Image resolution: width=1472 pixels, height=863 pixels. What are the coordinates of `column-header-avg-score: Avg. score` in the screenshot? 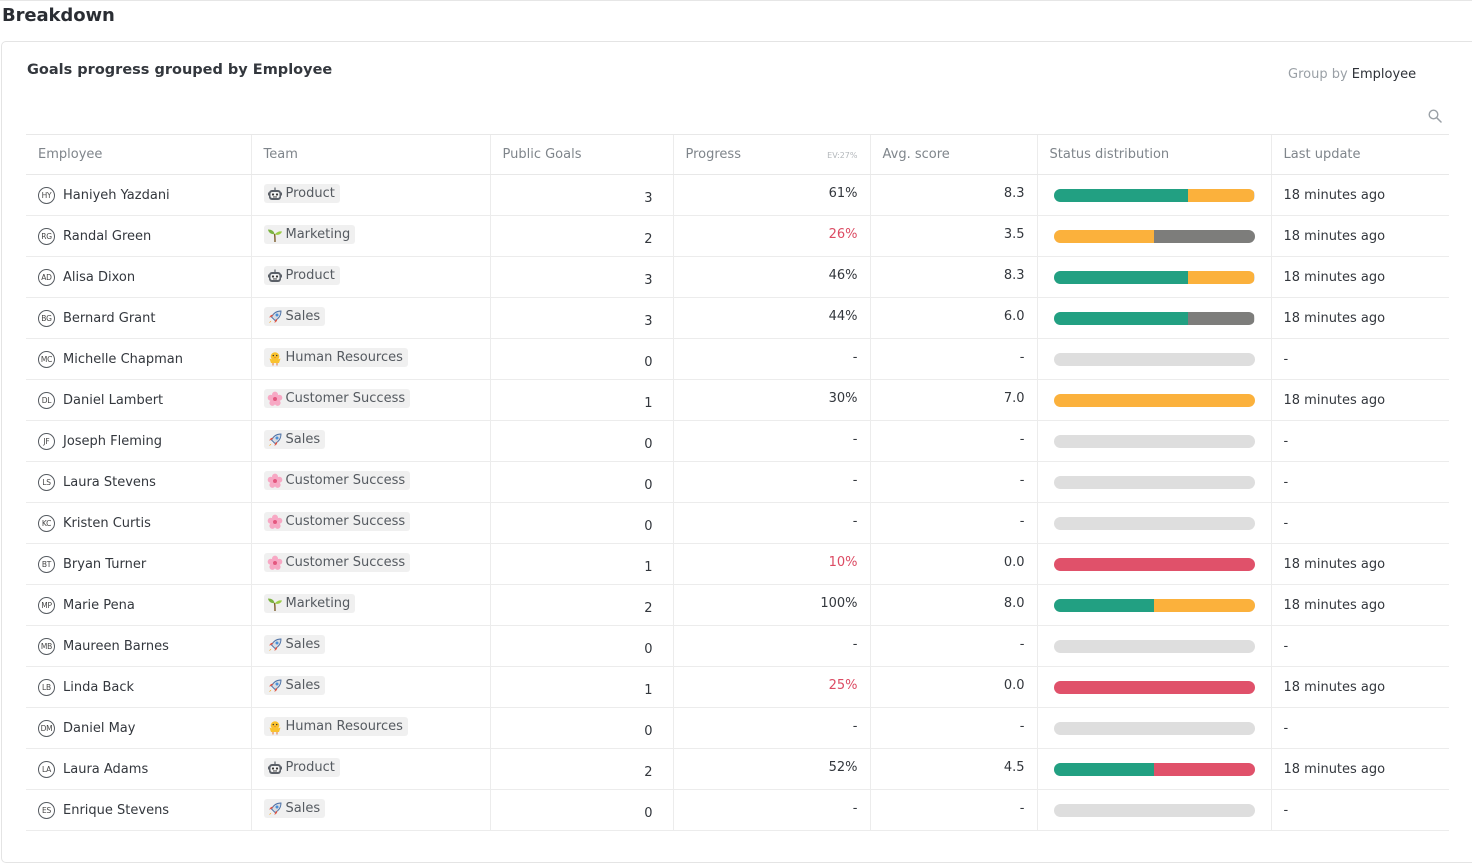 It's located at (953, 154).